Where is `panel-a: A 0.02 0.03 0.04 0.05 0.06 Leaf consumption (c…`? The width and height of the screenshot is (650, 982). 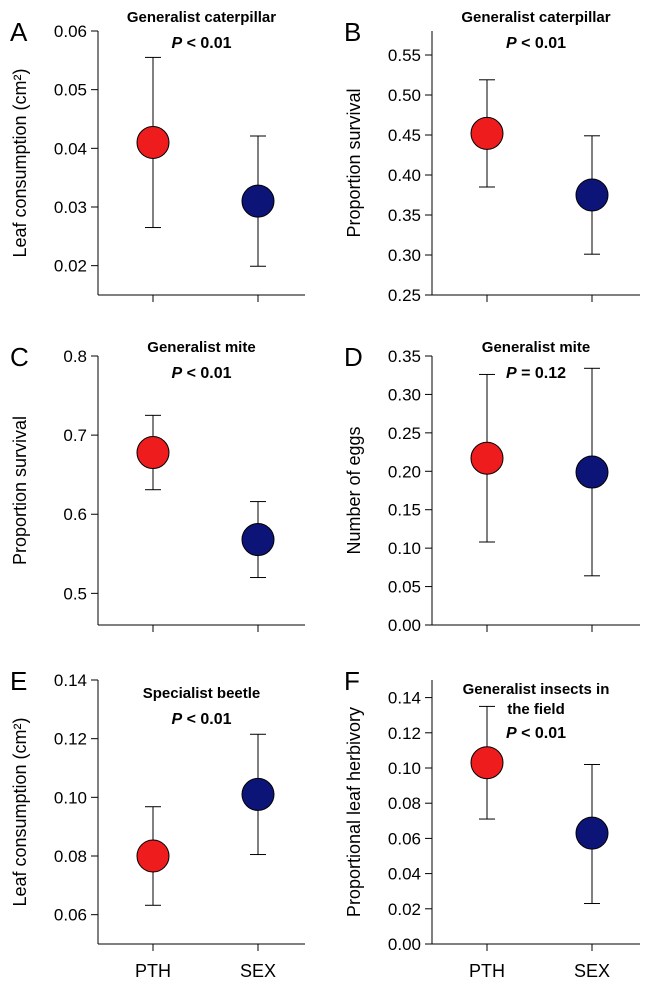 panel-a: A 0.02 0.03 0.04 0.05 0.06 Leaf consumption (c… is located at coordinates (157, 155).